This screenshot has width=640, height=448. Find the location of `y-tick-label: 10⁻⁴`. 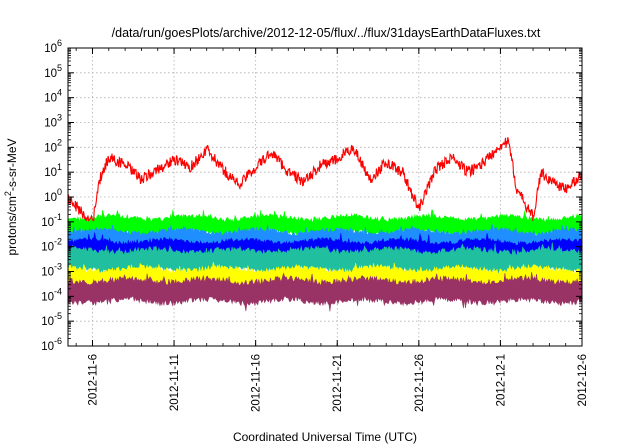

y-tick-label: 10⁻⁴ is located at coordinates (51, 294).